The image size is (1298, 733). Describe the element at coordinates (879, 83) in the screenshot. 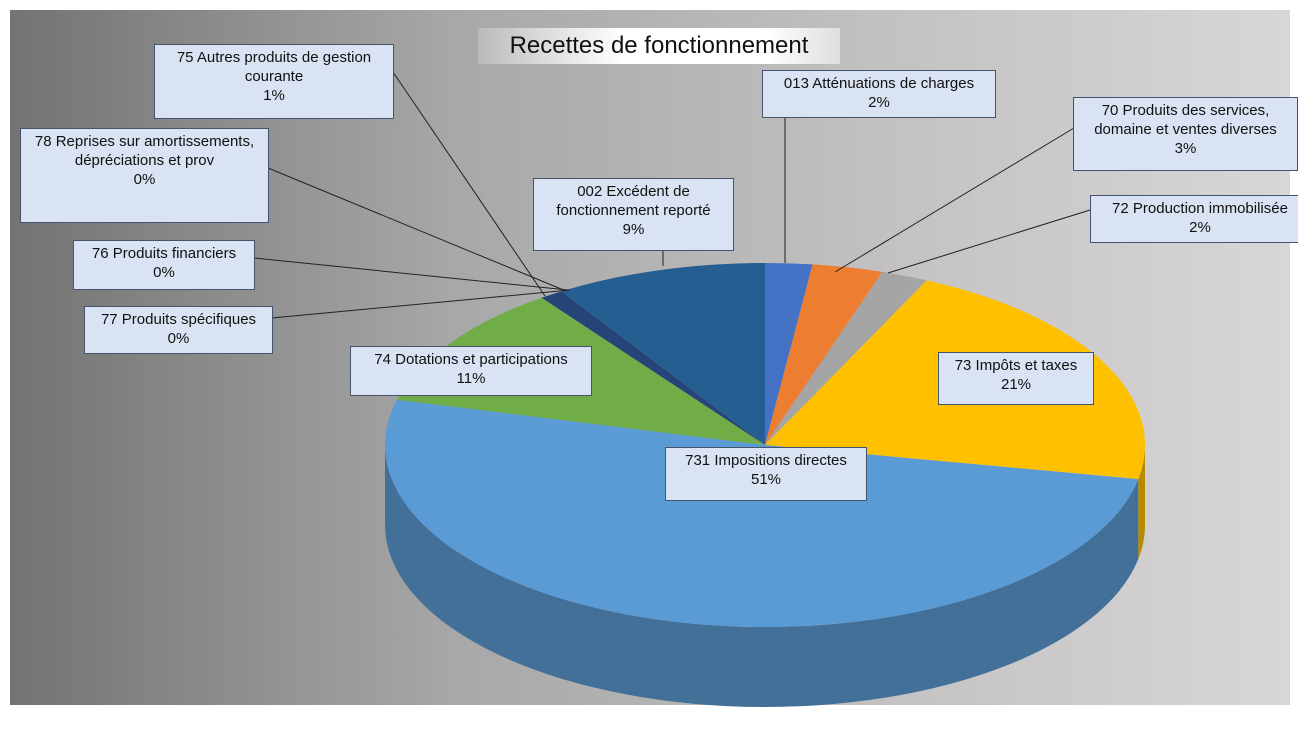

I see `label-name: 013 Atténuations de charges` at that location.